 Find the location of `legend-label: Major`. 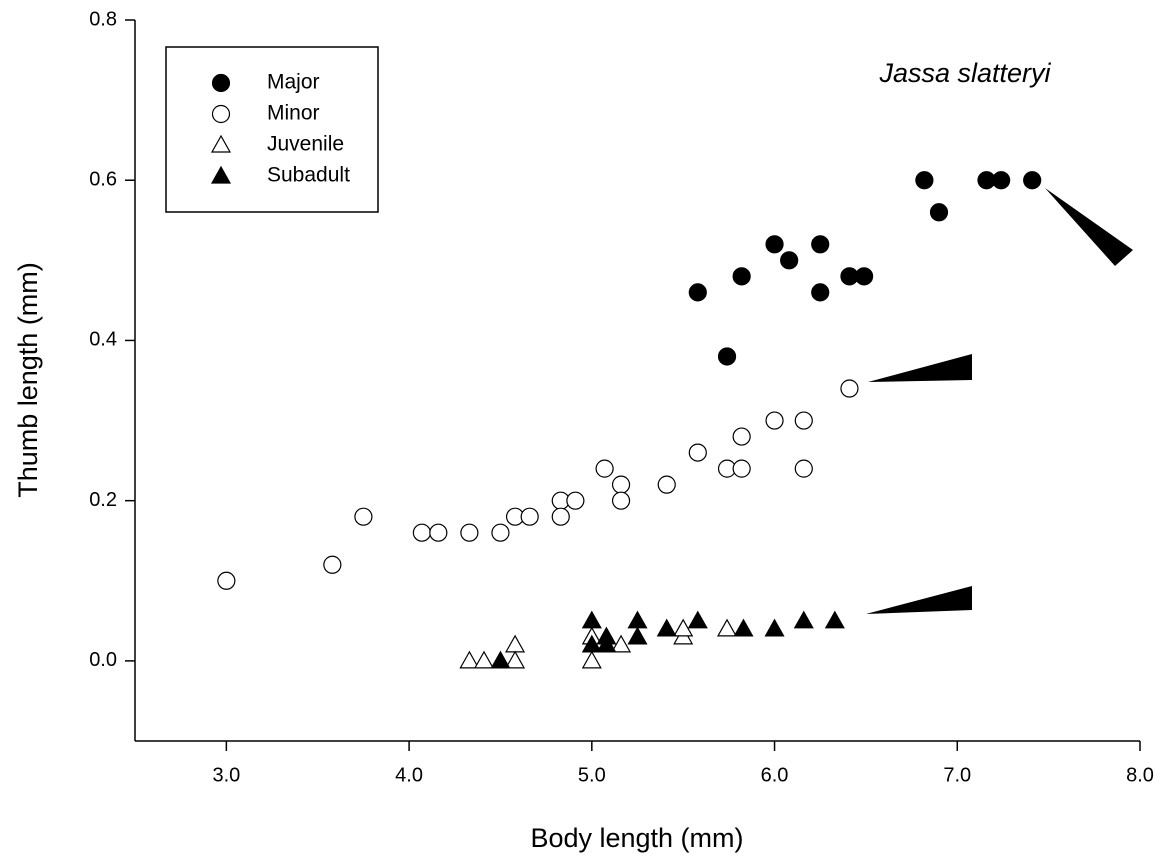

legend-label: Major is located at coordinates (293, 82).